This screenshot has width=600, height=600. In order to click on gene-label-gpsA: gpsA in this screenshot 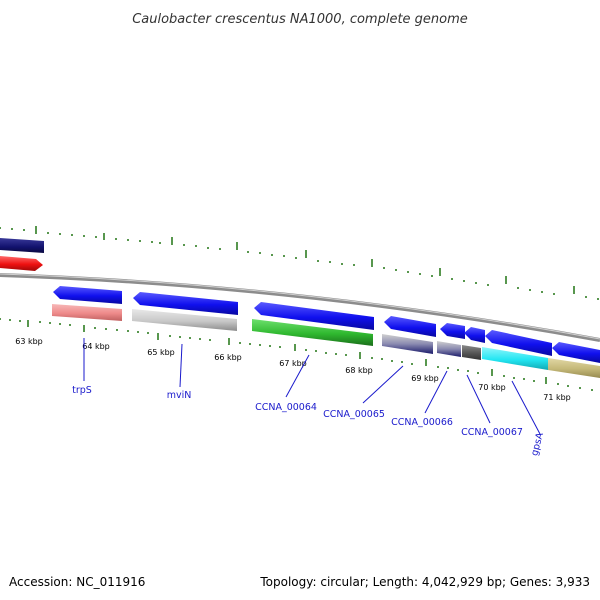, I will do `click(537, 444)`.